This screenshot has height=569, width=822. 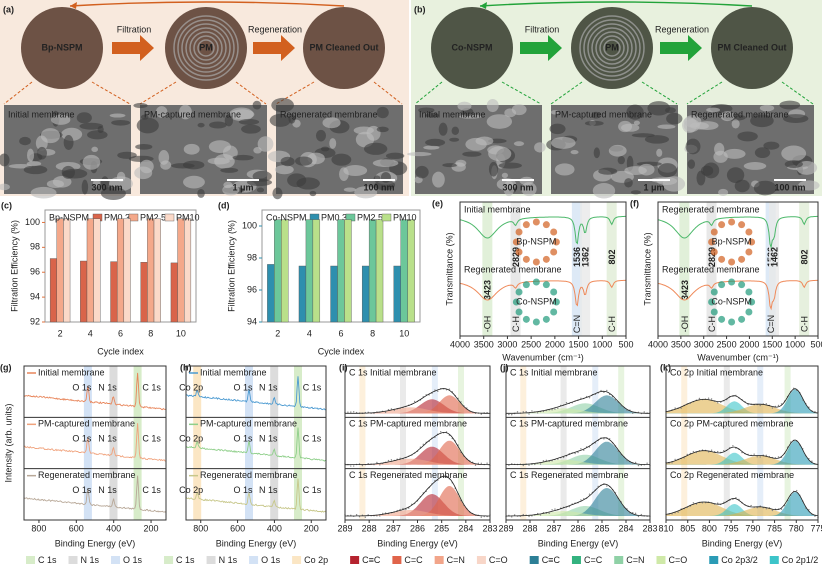 I want to click on membrane-photo, so click(x=752, y=48).